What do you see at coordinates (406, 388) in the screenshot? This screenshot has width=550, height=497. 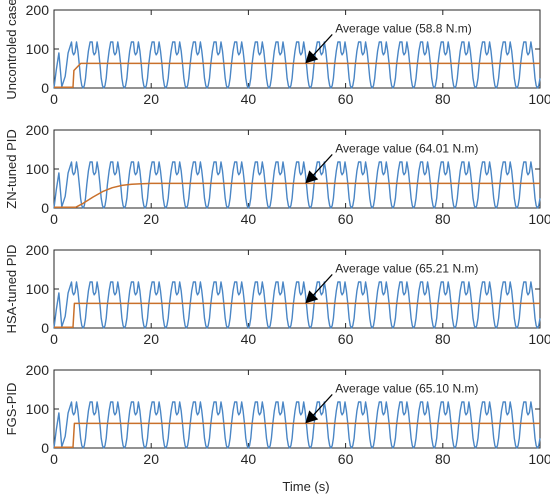 I see `average-value-annotation: Average value (65.10 N.m)` at bounding box center [406, 388].